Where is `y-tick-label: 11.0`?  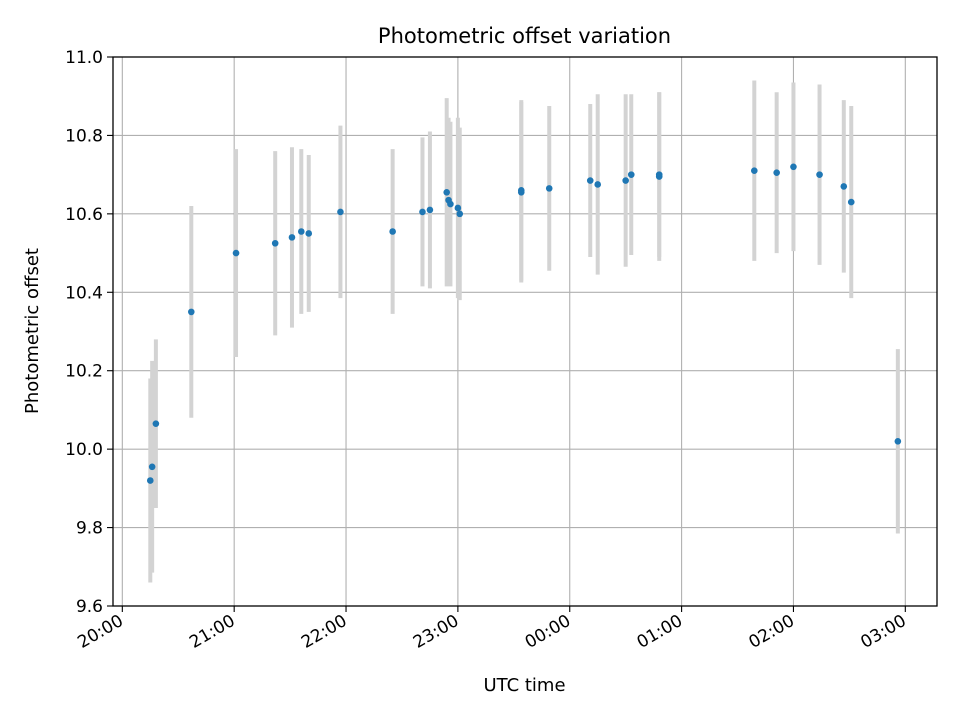
y-tick-label: 11.0 is located at coordinates (84, 58).